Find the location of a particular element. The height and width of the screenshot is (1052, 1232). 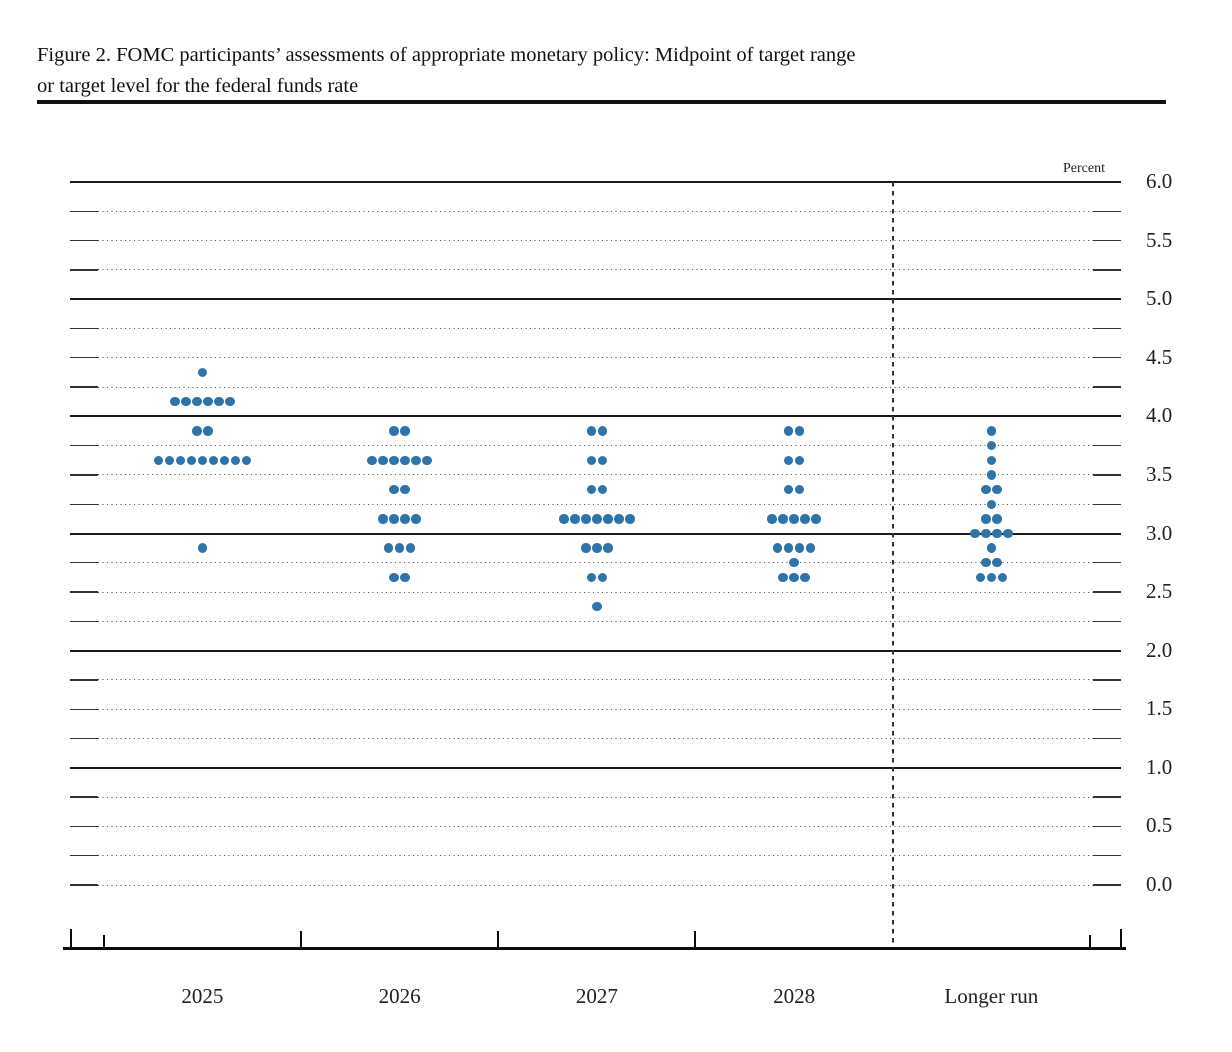

y-tick-label: 0.5 is located at coordinates (1159, 825).